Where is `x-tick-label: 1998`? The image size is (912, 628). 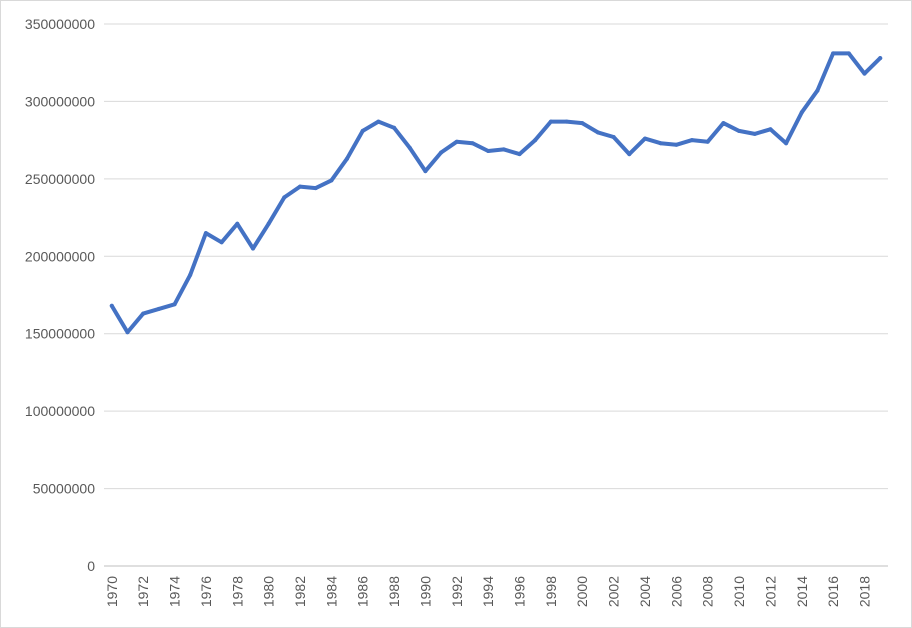 x-tick-label: 1998 is located at coordinates (551, 591).